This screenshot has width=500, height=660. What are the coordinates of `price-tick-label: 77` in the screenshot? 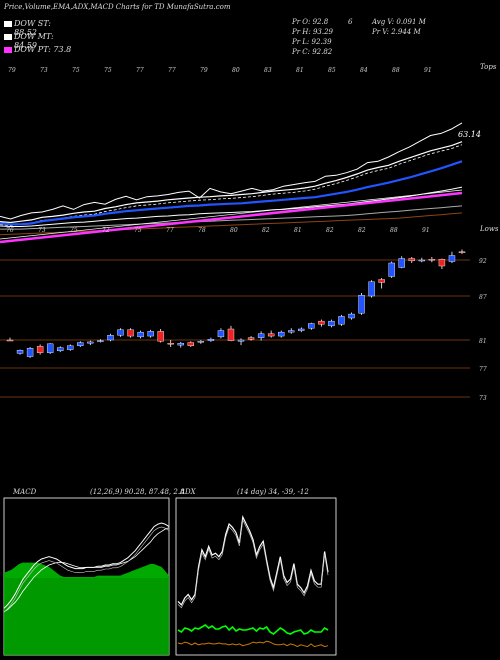 It's located at (483, 369).